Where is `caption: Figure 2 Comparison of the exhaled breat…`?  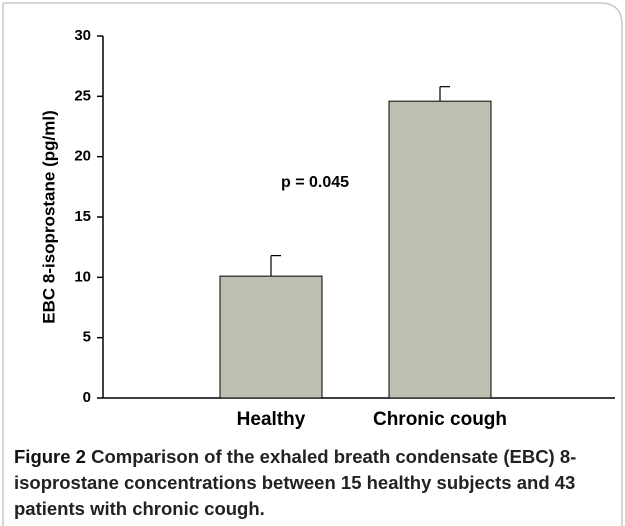
caption: Figure 2 Comparison of the exhaled breat… is located at coordinates (314, 483).